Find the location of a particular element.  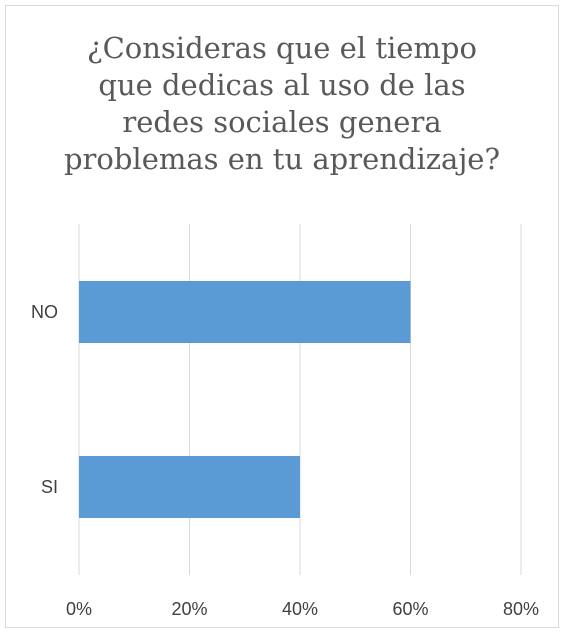

chart-title-line-4: problemas en tu aprendizaje? is located at coordinates (282, 159).